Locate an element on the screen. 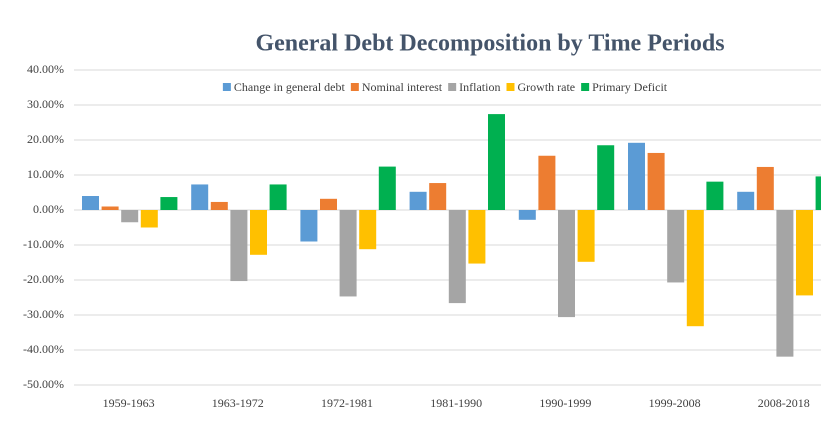 This screenshot has width=821, height=433. legend-label: Primary Deficit is located at coordinates (630, 87).